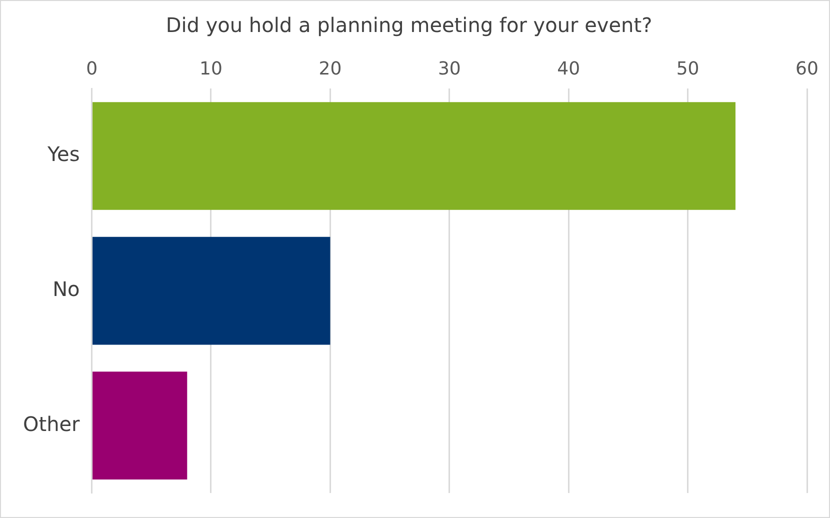 Image resolution: width=830 pixels, height=518 pixels. What do you see at coordinates (409, 25) in the screenshot?
I see `chart-title: Did you hold a planning meeting for your event?` at bounding box center [409, 25].